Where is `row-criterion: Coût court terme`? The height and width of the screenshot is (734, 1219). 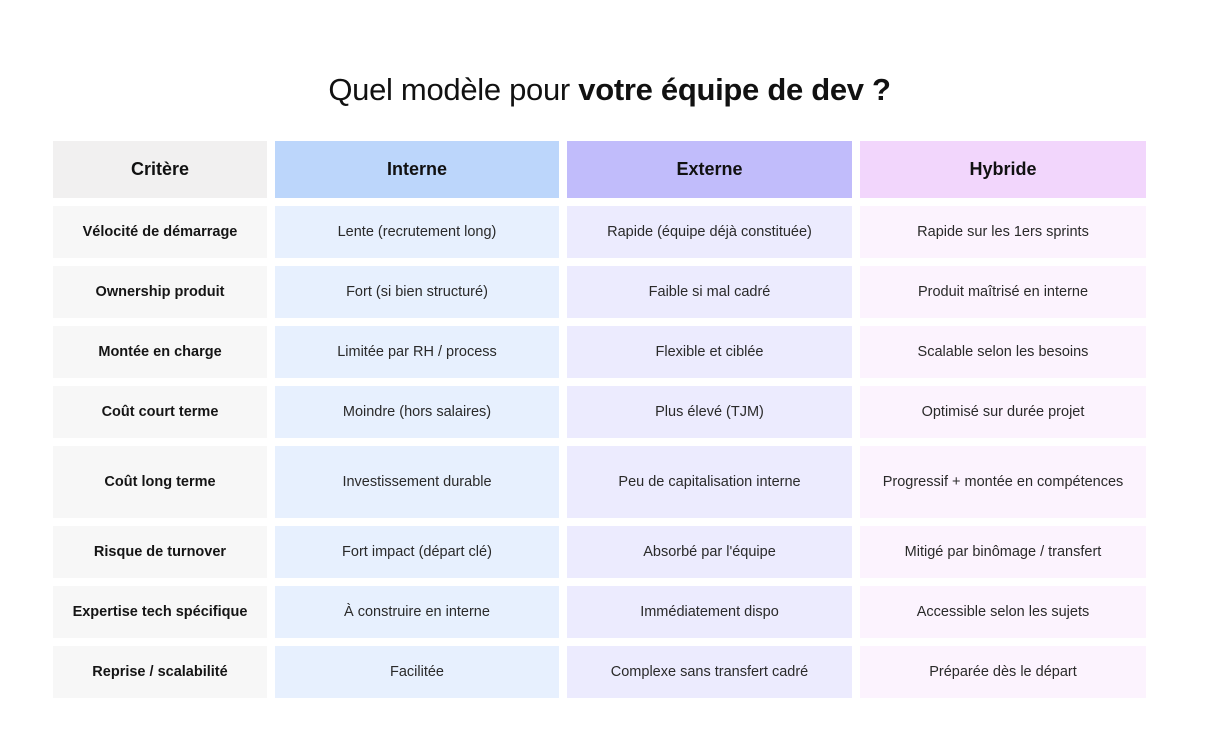
row-criterion: Coût court terme is located at coordinates (160, 412).